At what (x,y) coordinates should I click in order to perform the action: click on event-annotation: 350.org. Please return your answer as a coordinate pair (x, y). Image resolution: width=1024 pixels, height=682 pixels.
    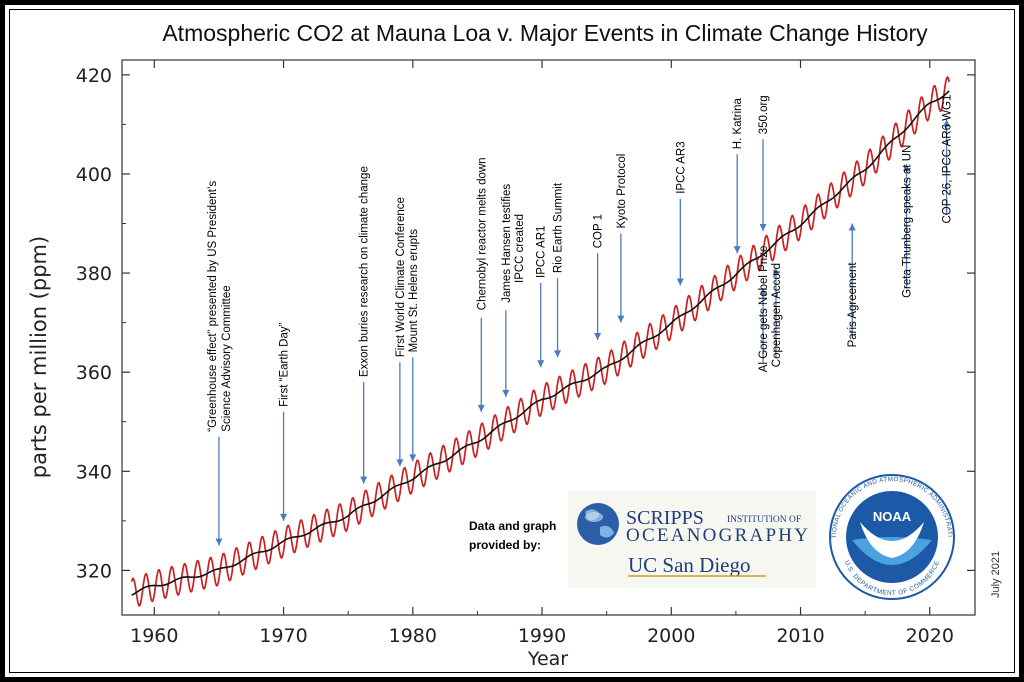
    Looking at the image, I should click on (764, 163).